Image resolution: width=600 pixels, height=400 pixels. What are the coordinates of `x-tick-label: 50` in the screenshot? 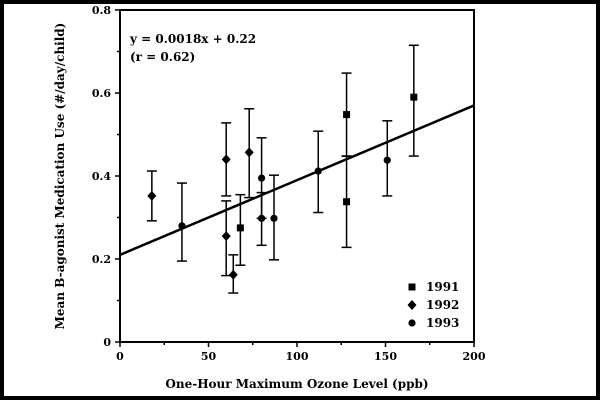 It's located at (209, 356).